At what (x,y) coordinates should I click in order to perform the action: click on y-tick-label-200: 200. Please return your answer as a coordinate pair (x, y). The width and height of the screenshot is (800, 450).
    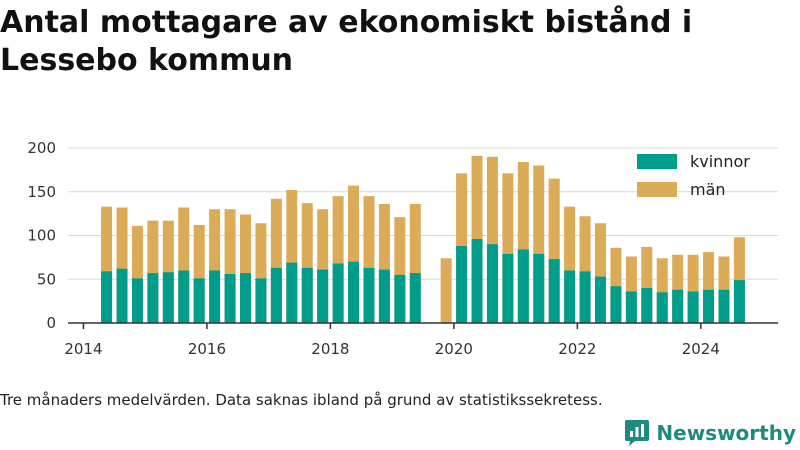
    Looking at the image, I should click on (41, 148).